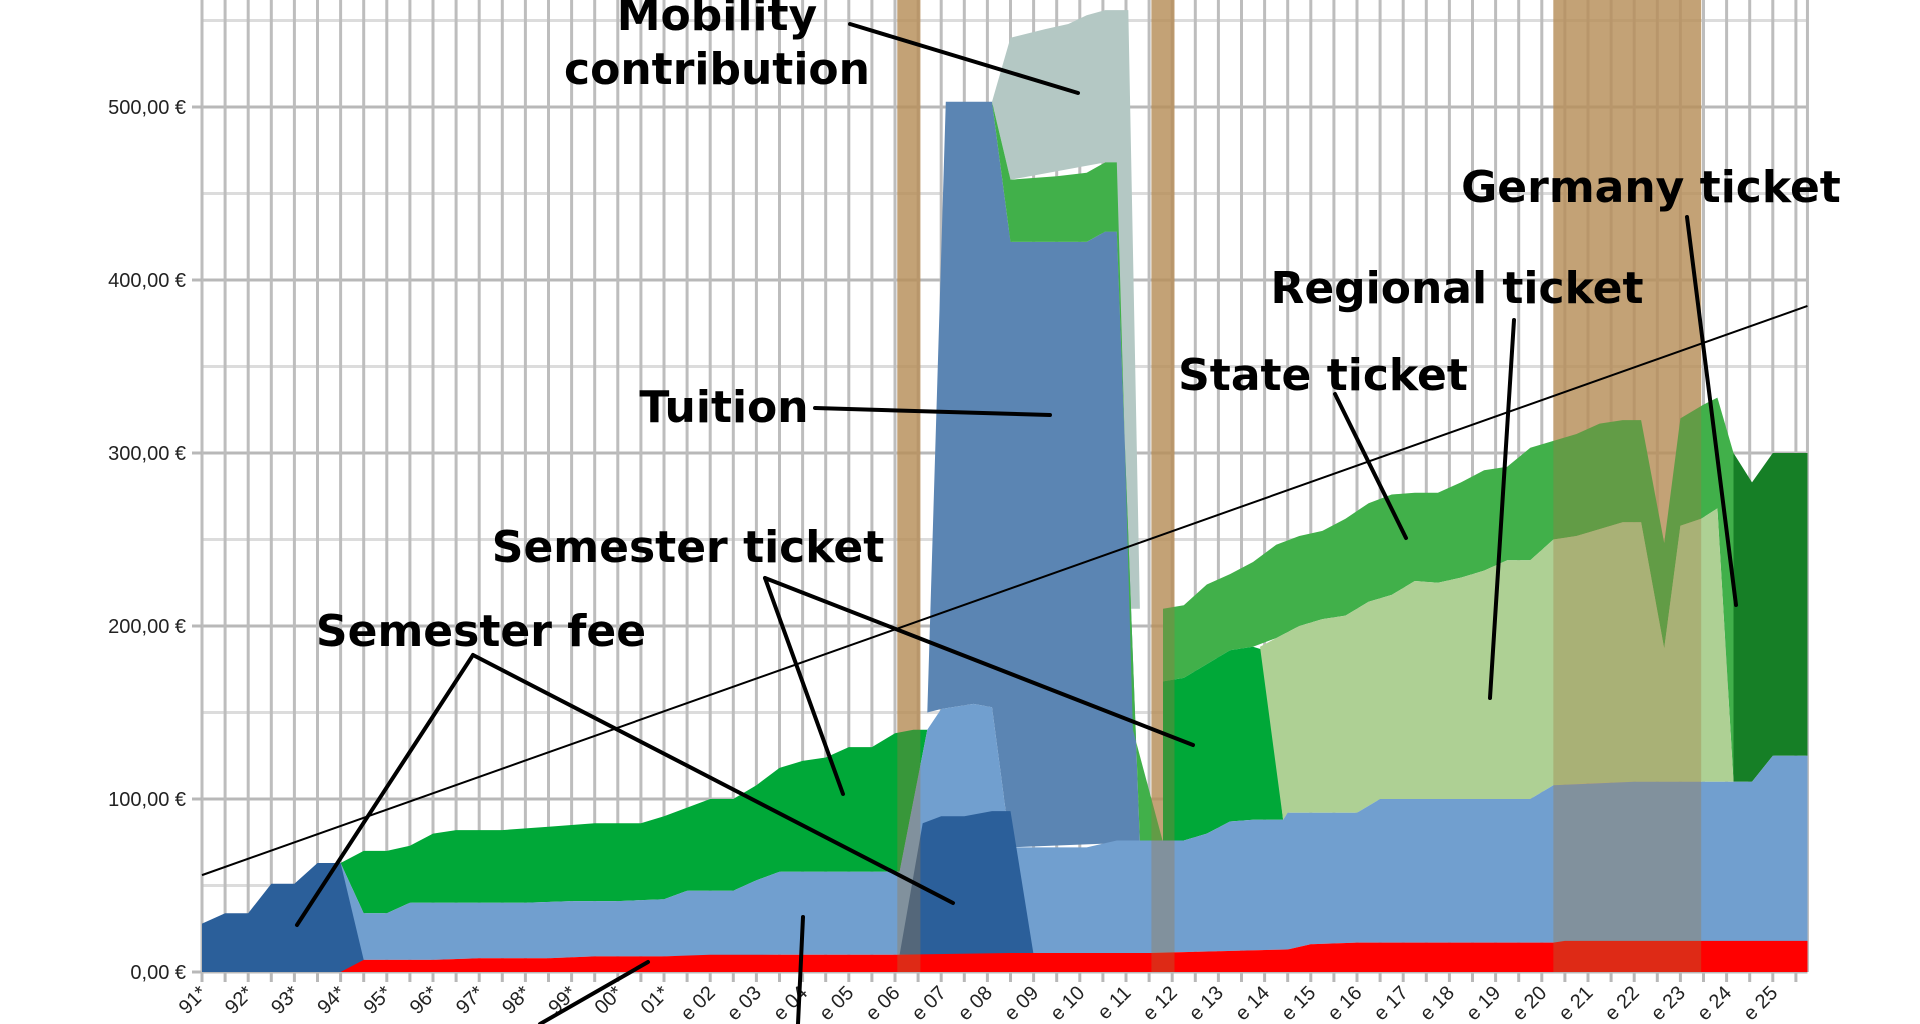 Image resolution: width=1920 pixels, height=1024 pixels. What do you see at coordinates (1067, 1003) in the screenshot?
I see `x-tick-label: e 10` at bounding box center [1067, 1003].